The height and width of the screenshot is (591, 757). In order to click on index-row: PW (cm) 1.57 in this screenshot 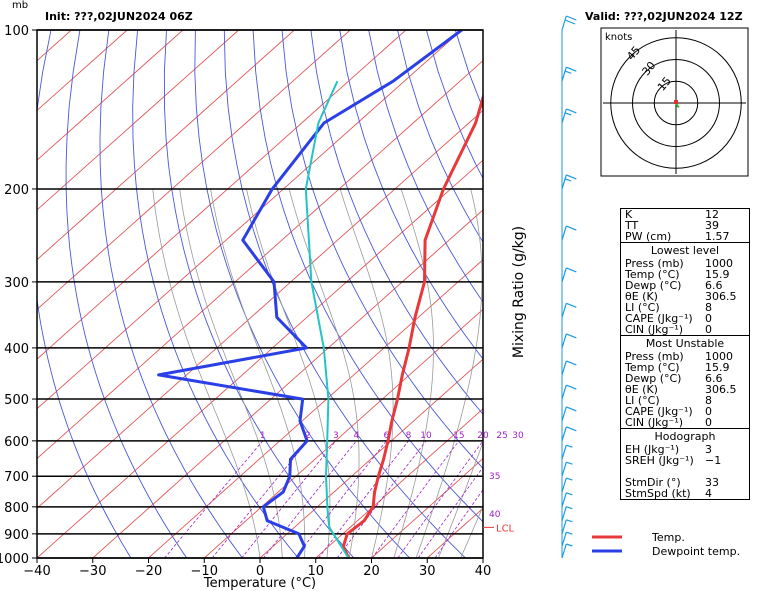, I will do `click(685, 236)`.